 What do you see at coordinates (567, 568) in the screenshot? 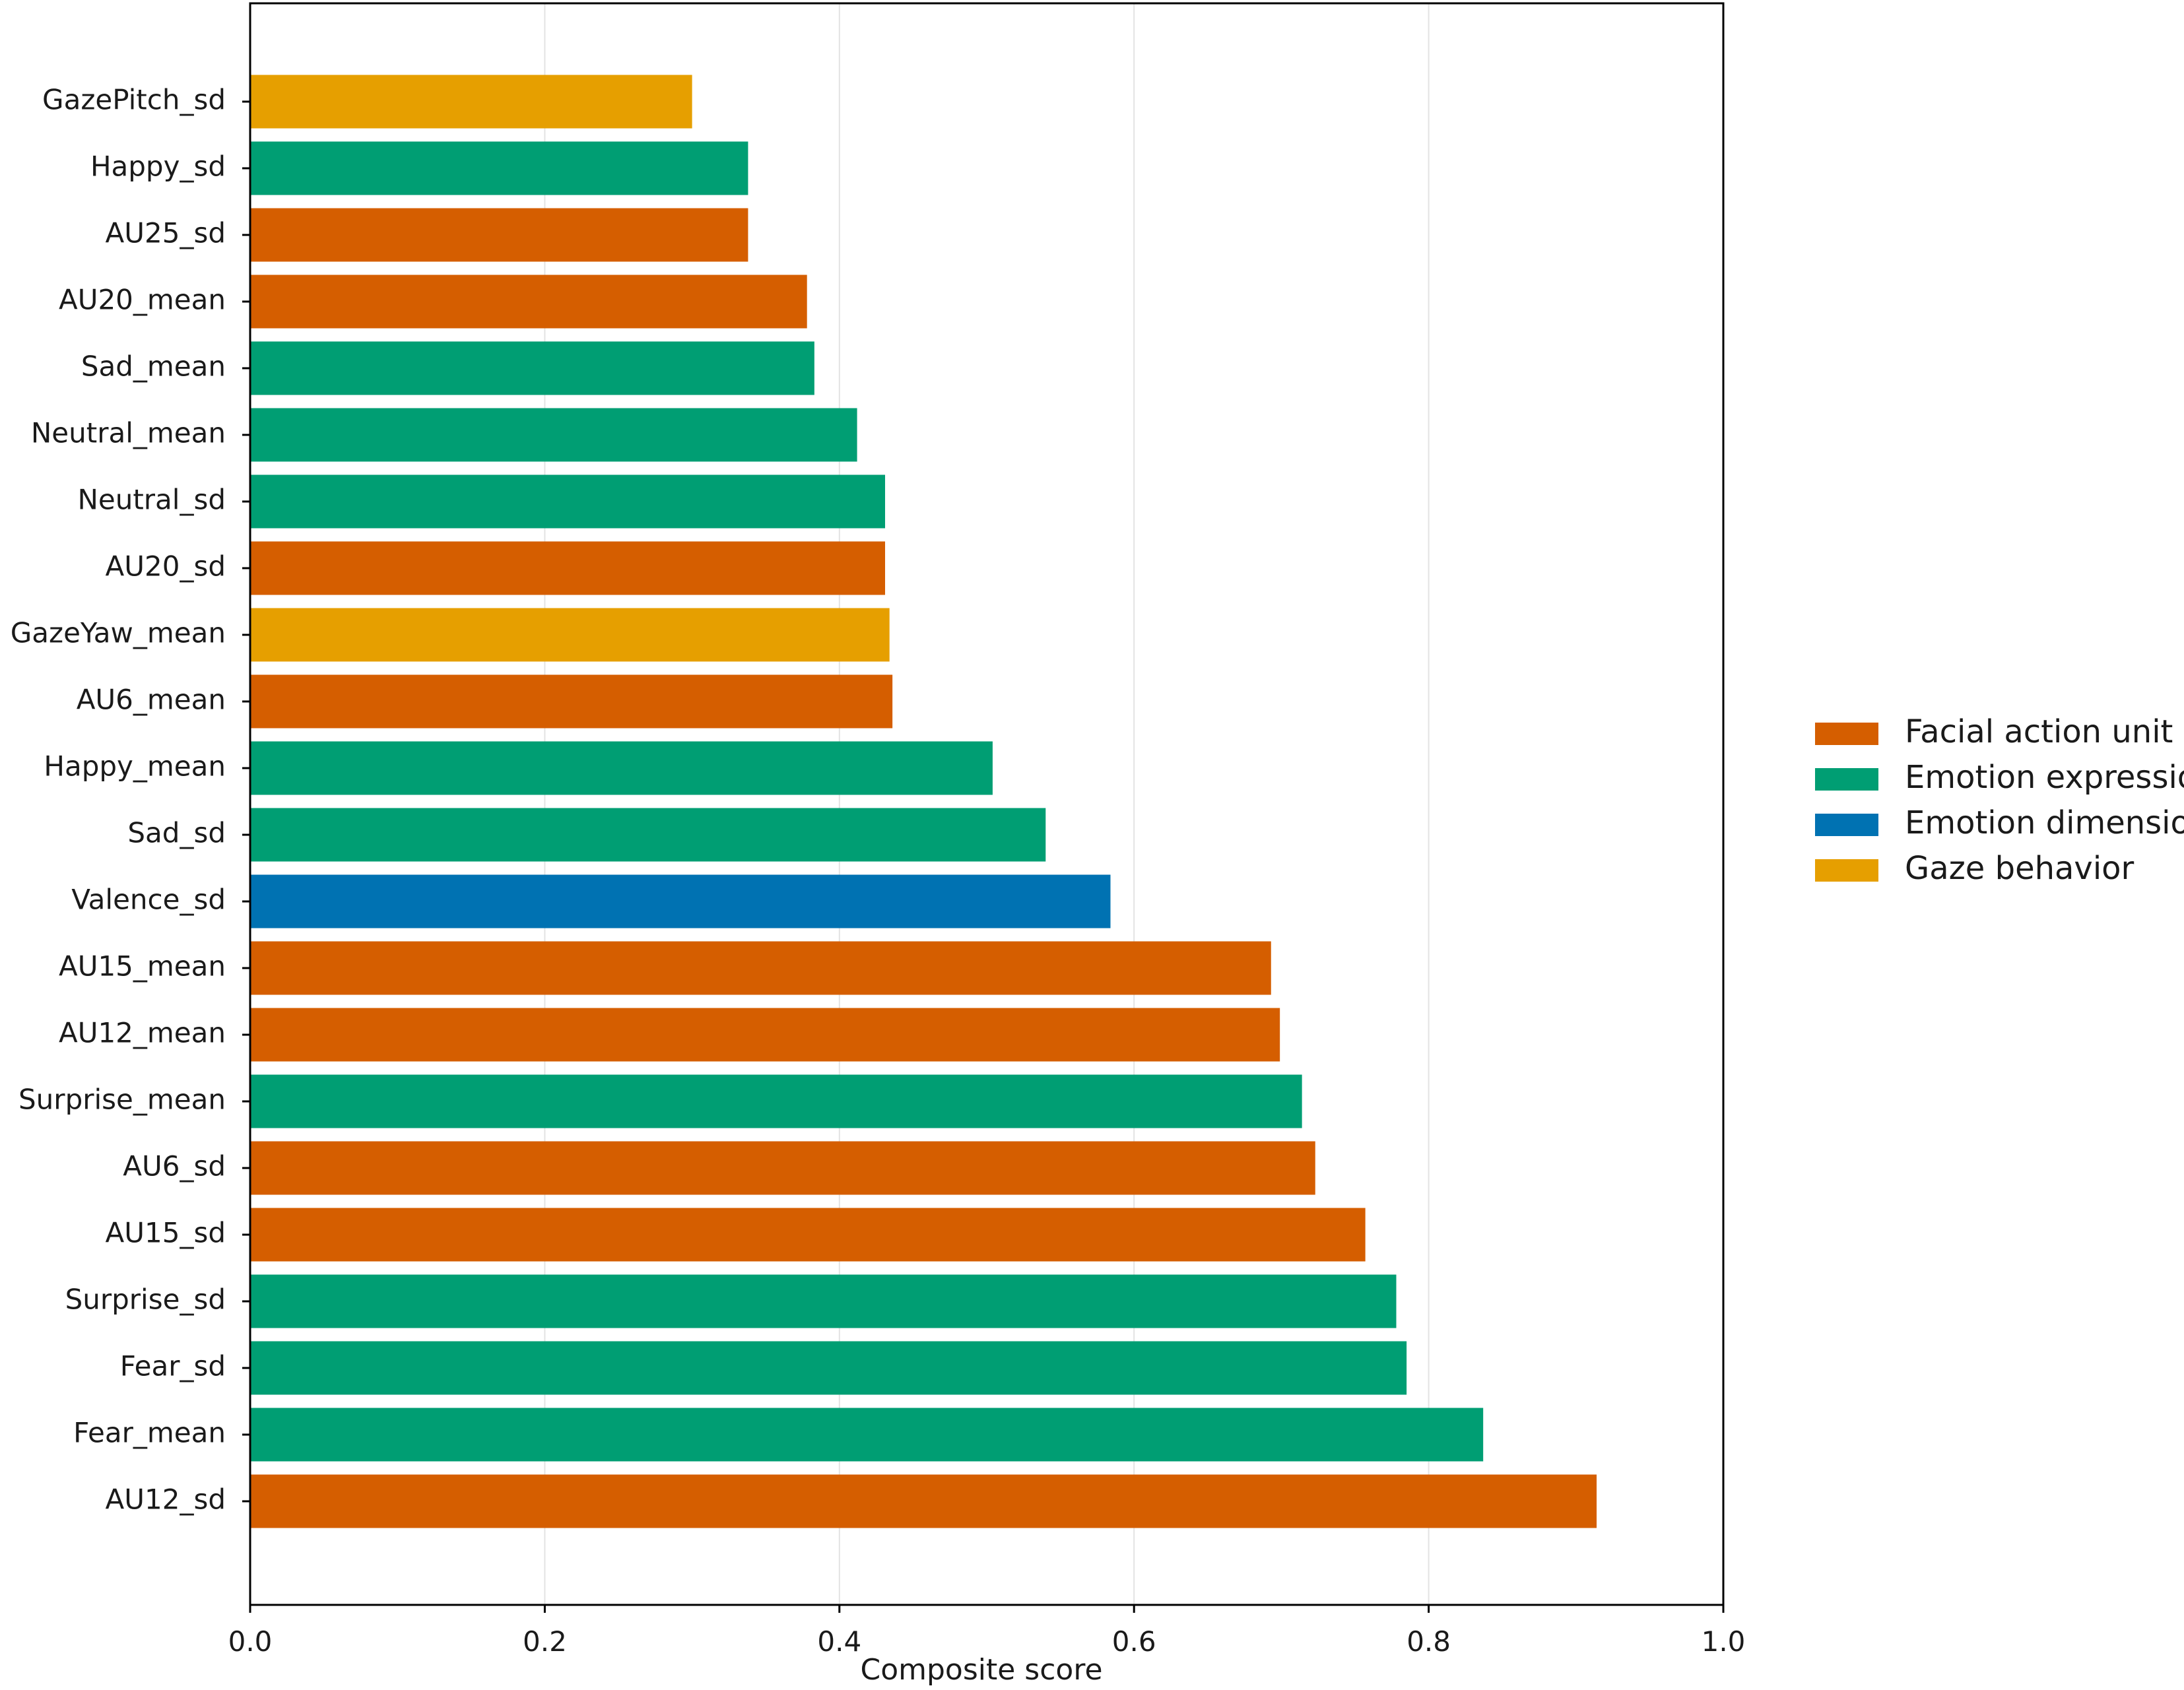
I see `bar-AU20_sd` at bounding box center [567, 568].